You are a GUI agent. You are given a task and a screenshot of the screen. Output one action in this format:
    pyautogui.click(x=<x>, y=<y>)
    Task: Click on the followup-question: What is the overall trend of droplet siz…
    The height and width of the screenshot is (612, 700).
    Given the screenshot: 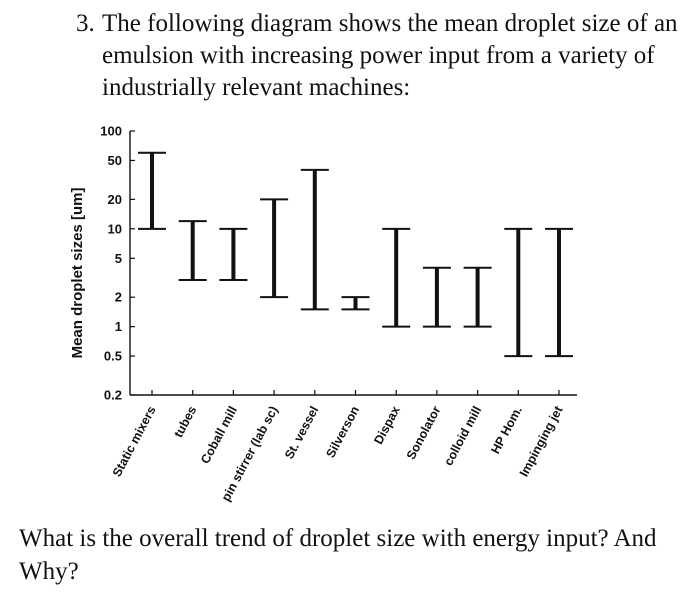 What is the action you would take?
    pyautogui.click(x=338, y=555)
    